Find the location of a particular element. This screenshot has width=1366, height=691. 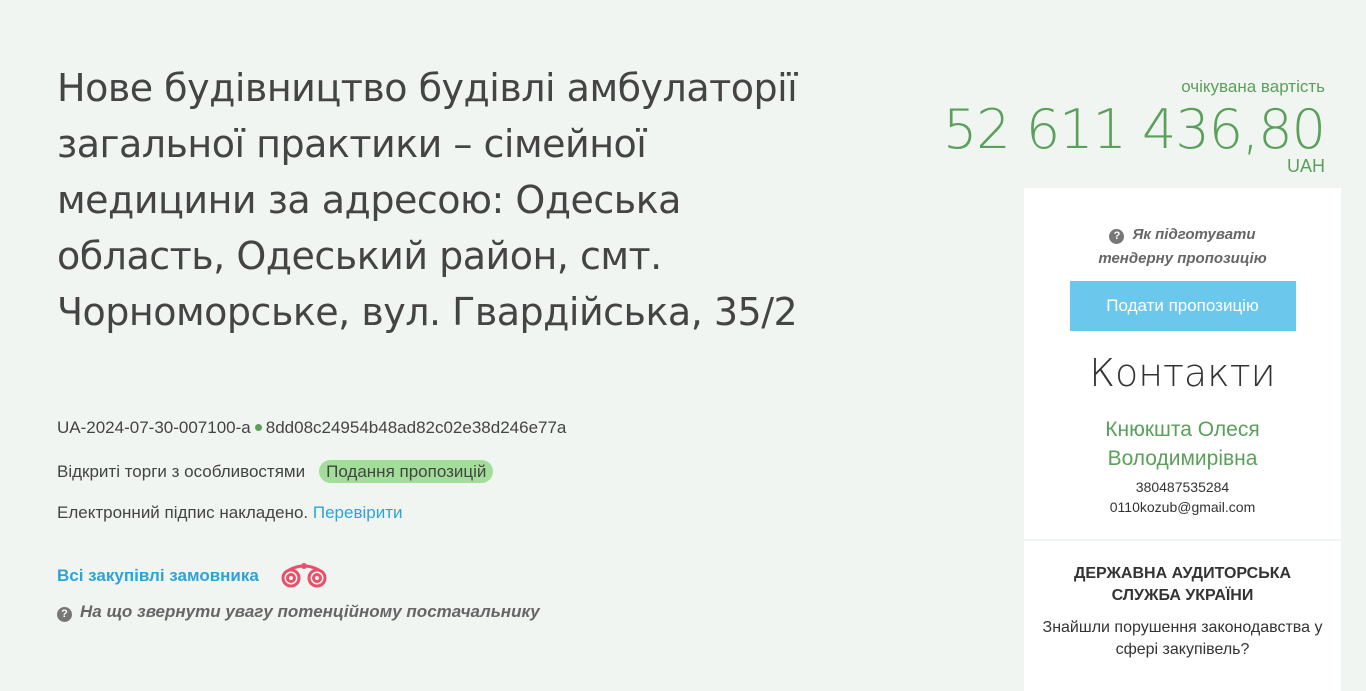

signature-row: Електронний підпис накладено. Перевірити is located at coordinates (230, 513).